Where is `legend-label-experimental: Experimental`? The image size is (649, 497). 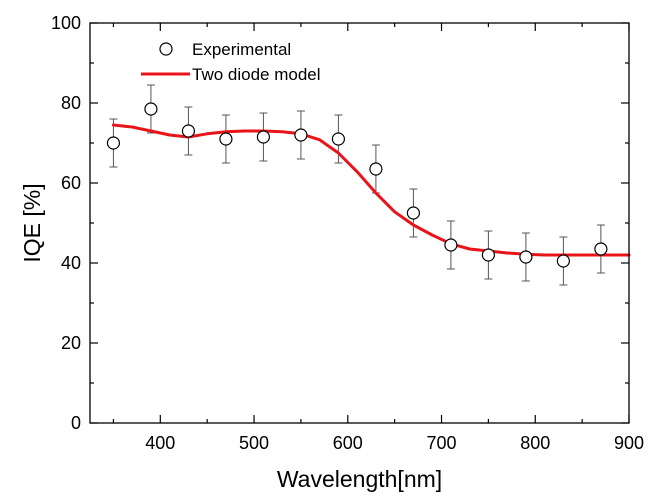
legend-label-experimental: Experimental is located at coordinates (241, 49).